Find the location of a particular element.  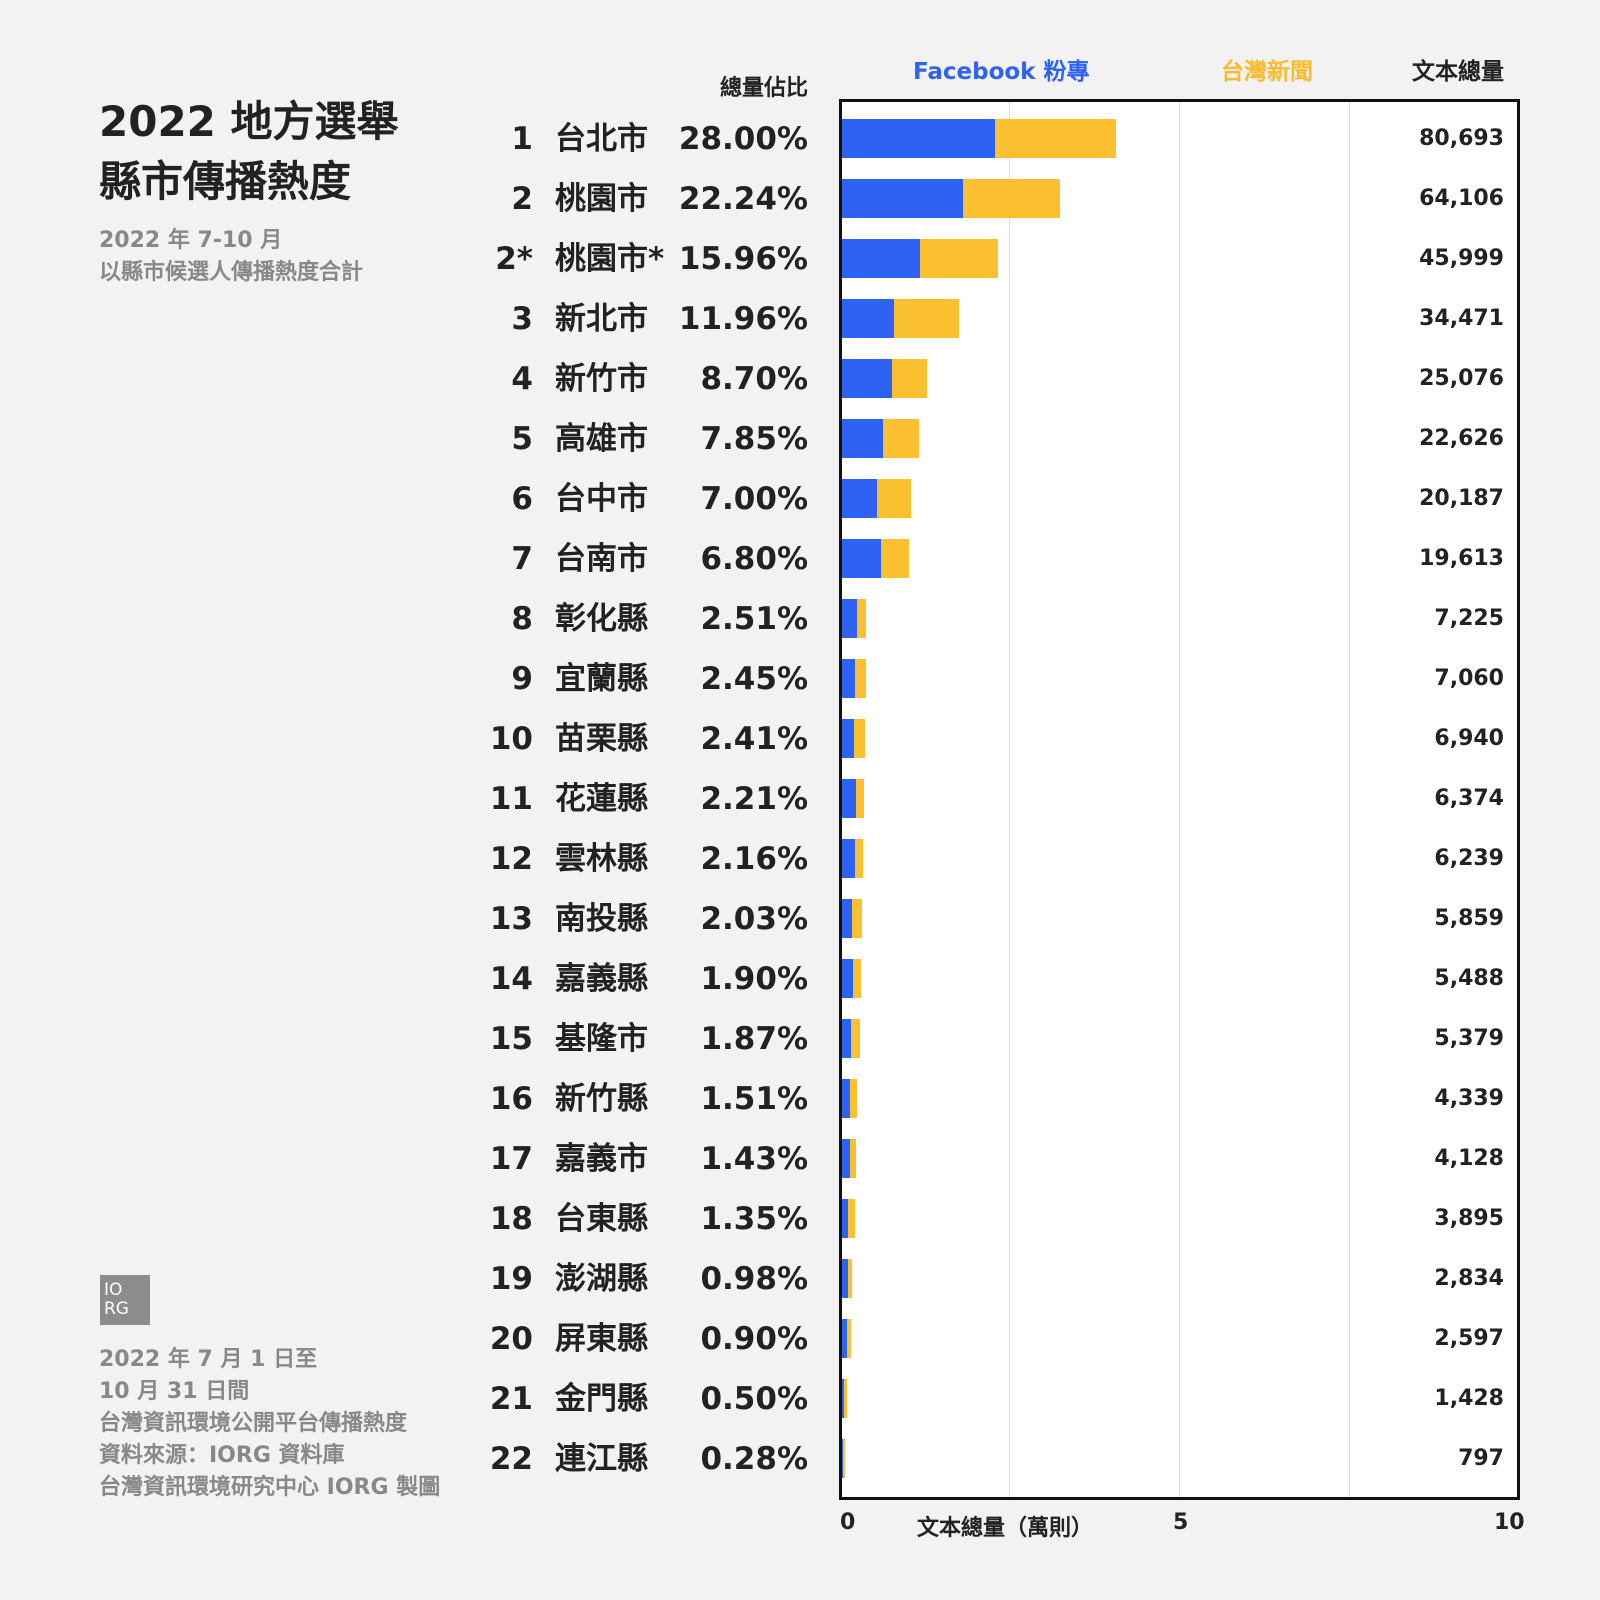

row-total-count: 1,428 is located at coordinates (1469, 1398).